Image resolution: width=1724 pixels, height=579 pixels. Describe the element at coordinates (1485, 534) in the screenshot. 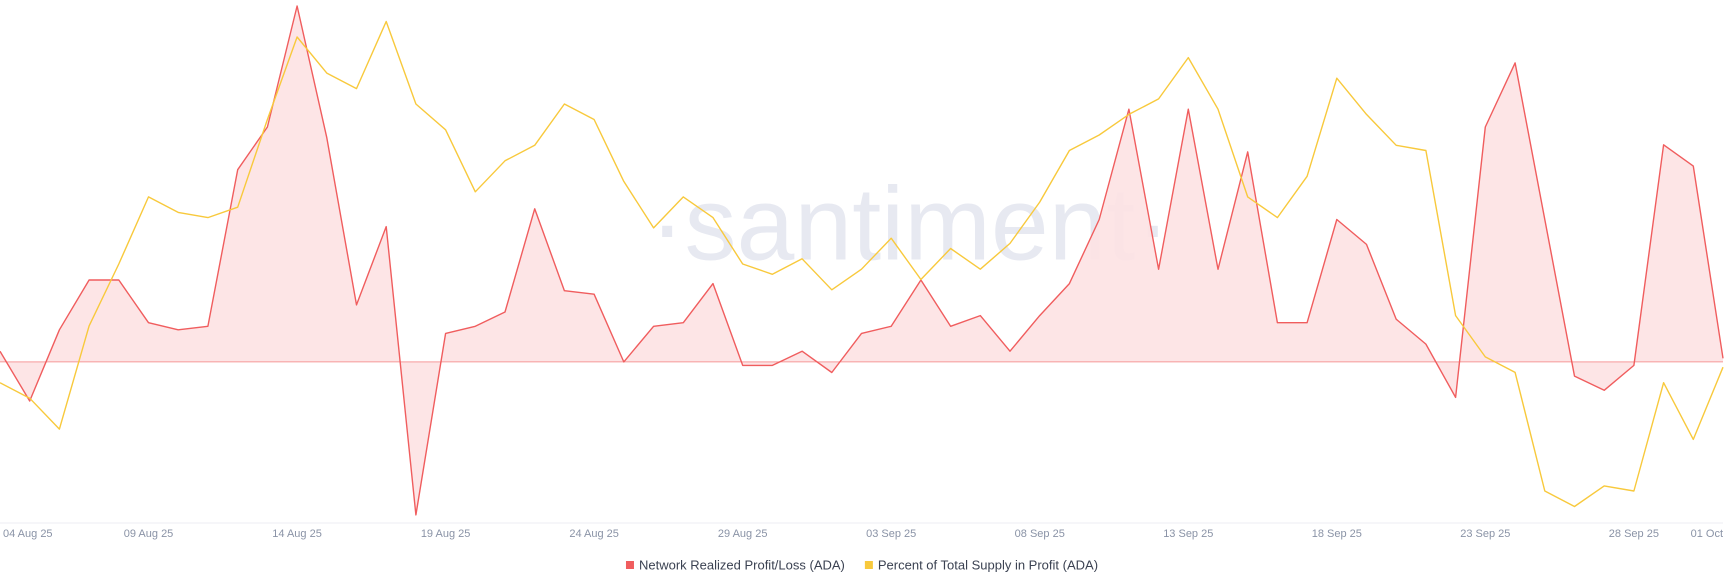

I see `x-tick-label: 23 Sep 25` at that location.